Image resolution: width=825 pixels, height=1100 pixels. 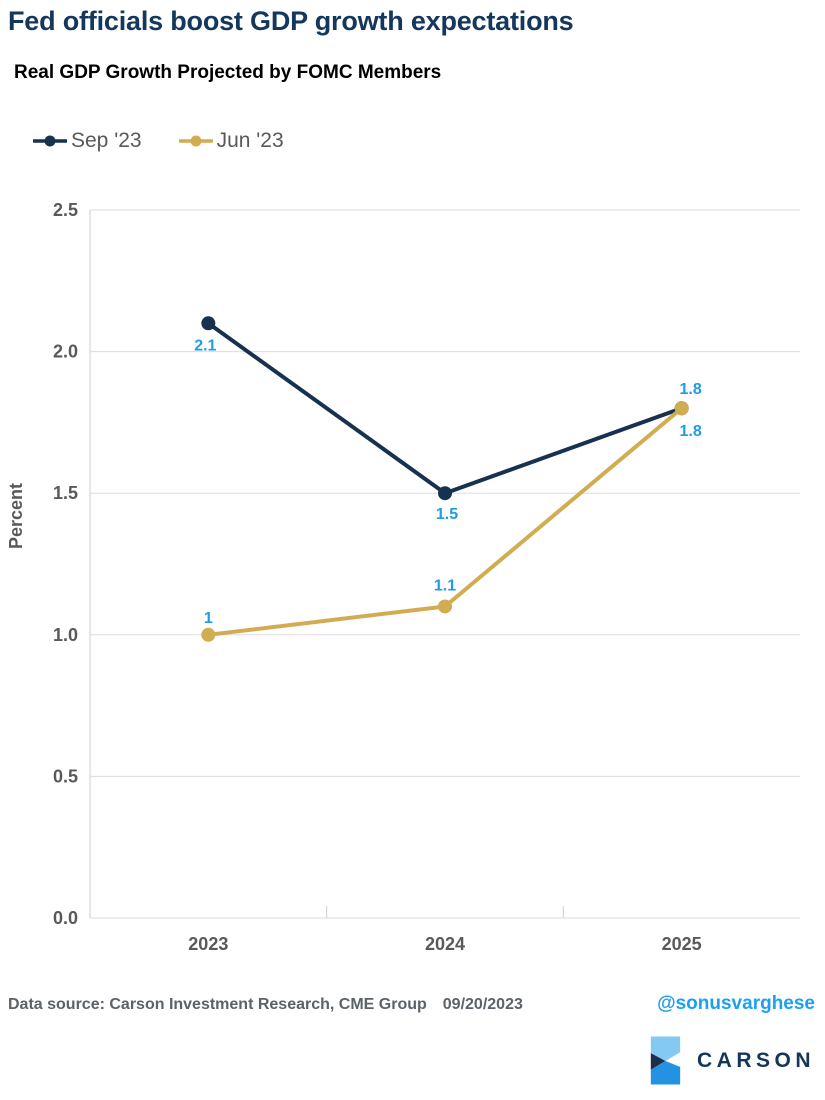 I want to click on carson-logo: CARSON, so click(x=729, y=1060).